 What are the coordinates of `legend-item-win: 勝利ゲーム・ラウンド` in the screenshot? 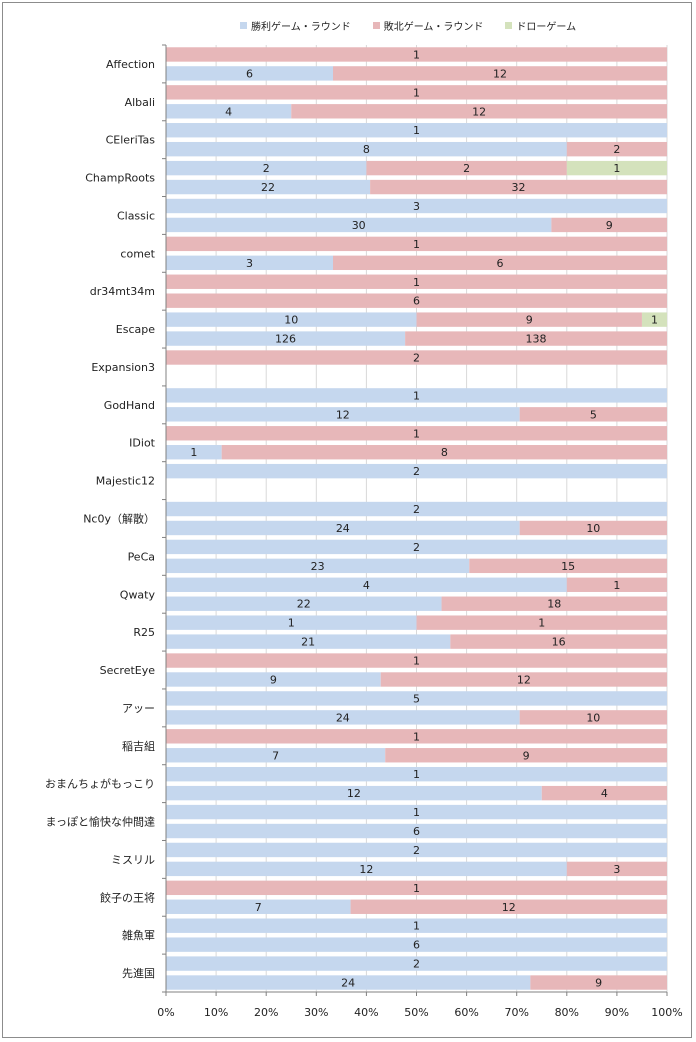 It's located at (295, 25).